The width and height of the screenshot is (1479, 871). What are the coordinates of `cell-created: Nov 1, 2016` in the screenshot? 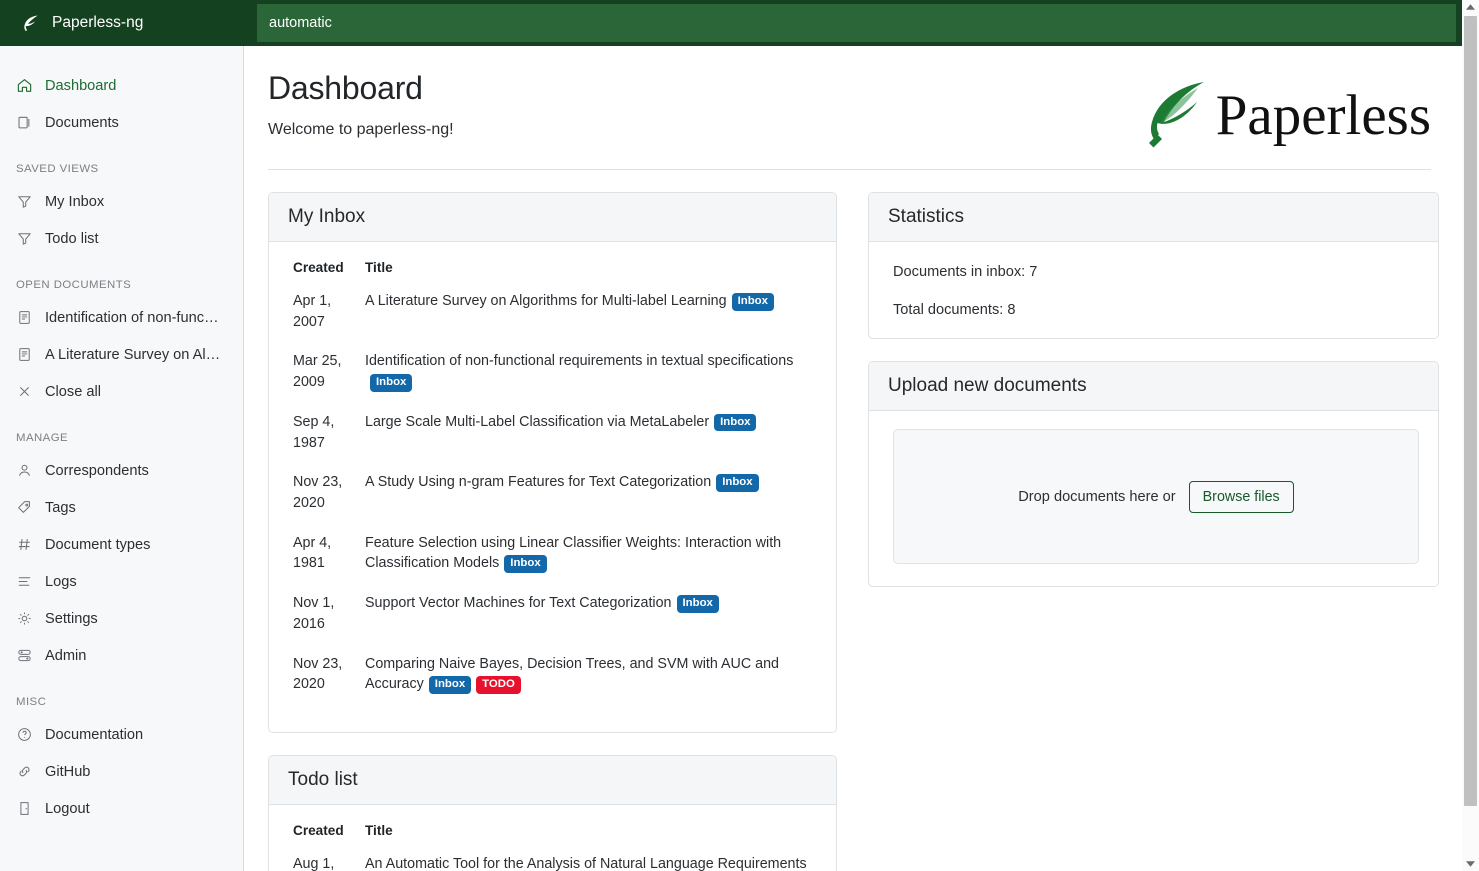 It's located at (314, 613).